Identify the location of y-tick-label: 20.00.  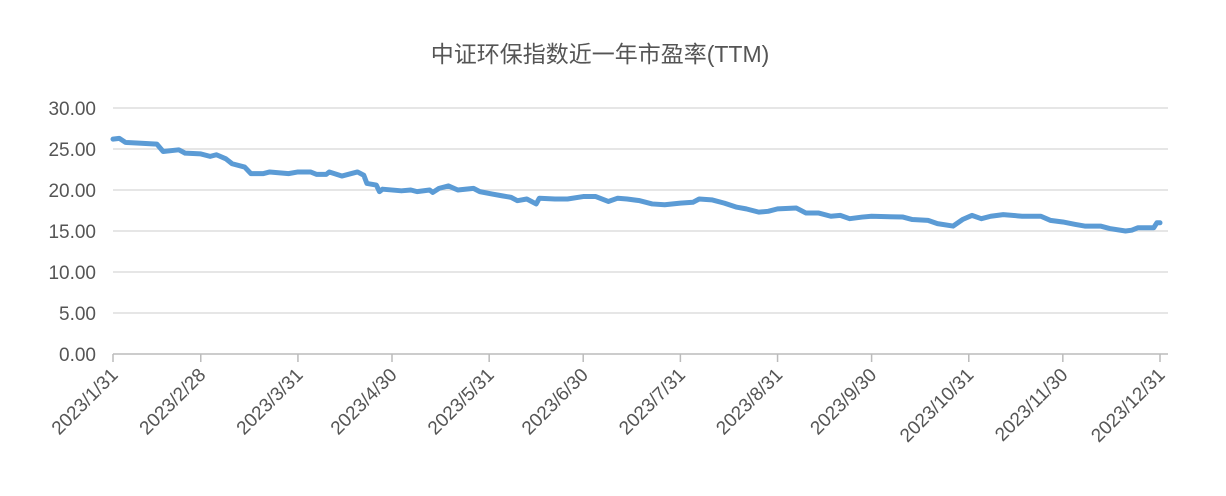
(72, 191).